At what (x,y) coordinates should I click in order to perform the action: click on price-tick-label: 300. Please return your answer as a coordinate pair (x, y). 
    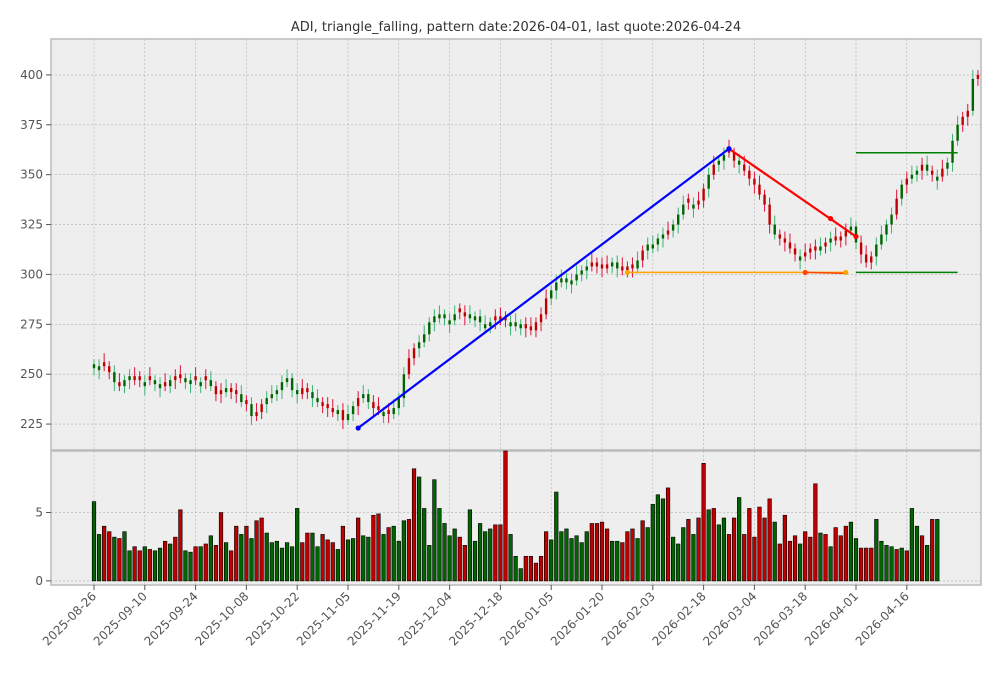
    Looking at the image, I should click on (31, 274).